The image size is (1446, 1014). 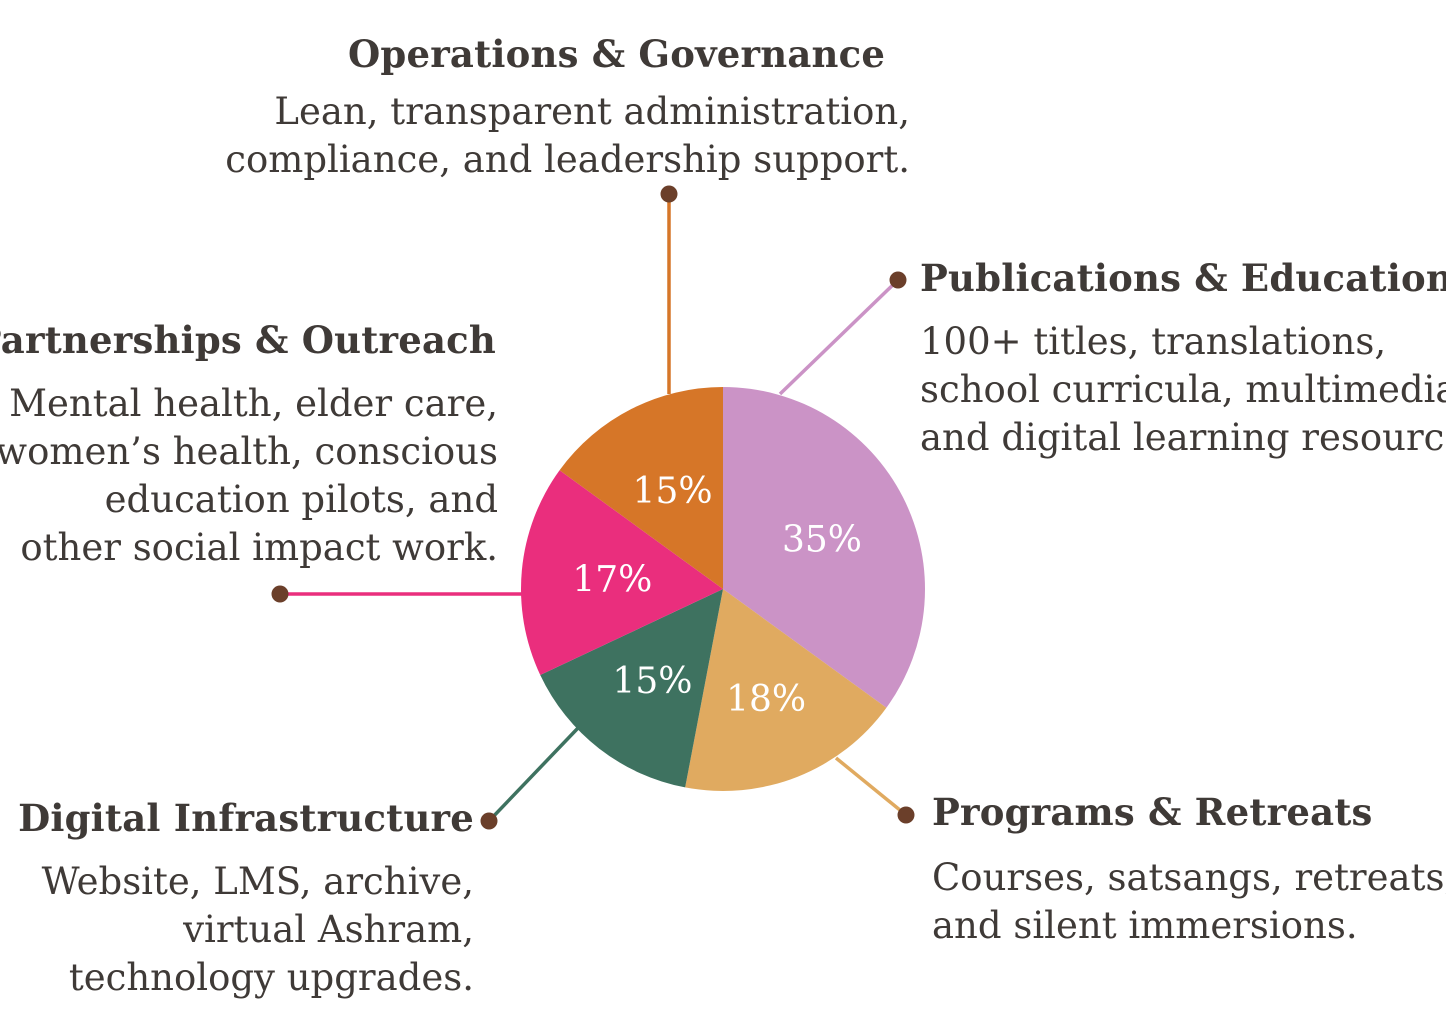 I want to click on leader-digital-dot, so click(x=489, y=821).